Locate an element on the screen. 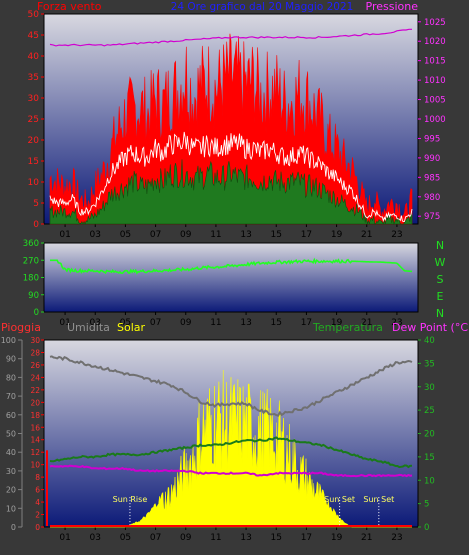  rain-y-tick-label: 6 is located at coordinates (37, 490).